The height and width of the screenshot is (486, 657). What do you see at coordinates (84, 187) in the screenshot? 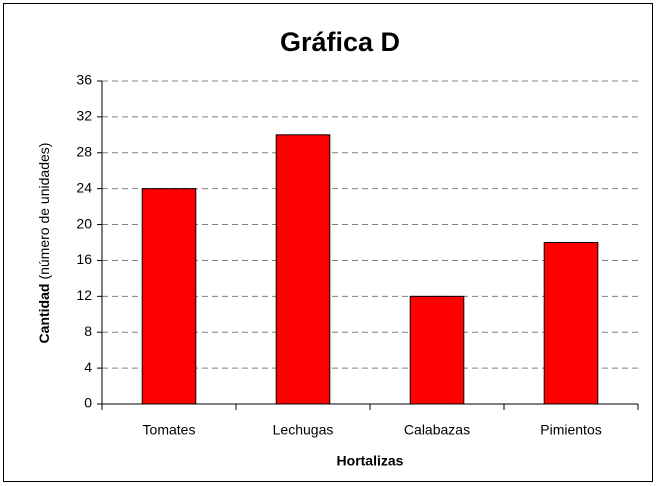
I see `y-tick-label: 24` at bounding box center [84, 187].